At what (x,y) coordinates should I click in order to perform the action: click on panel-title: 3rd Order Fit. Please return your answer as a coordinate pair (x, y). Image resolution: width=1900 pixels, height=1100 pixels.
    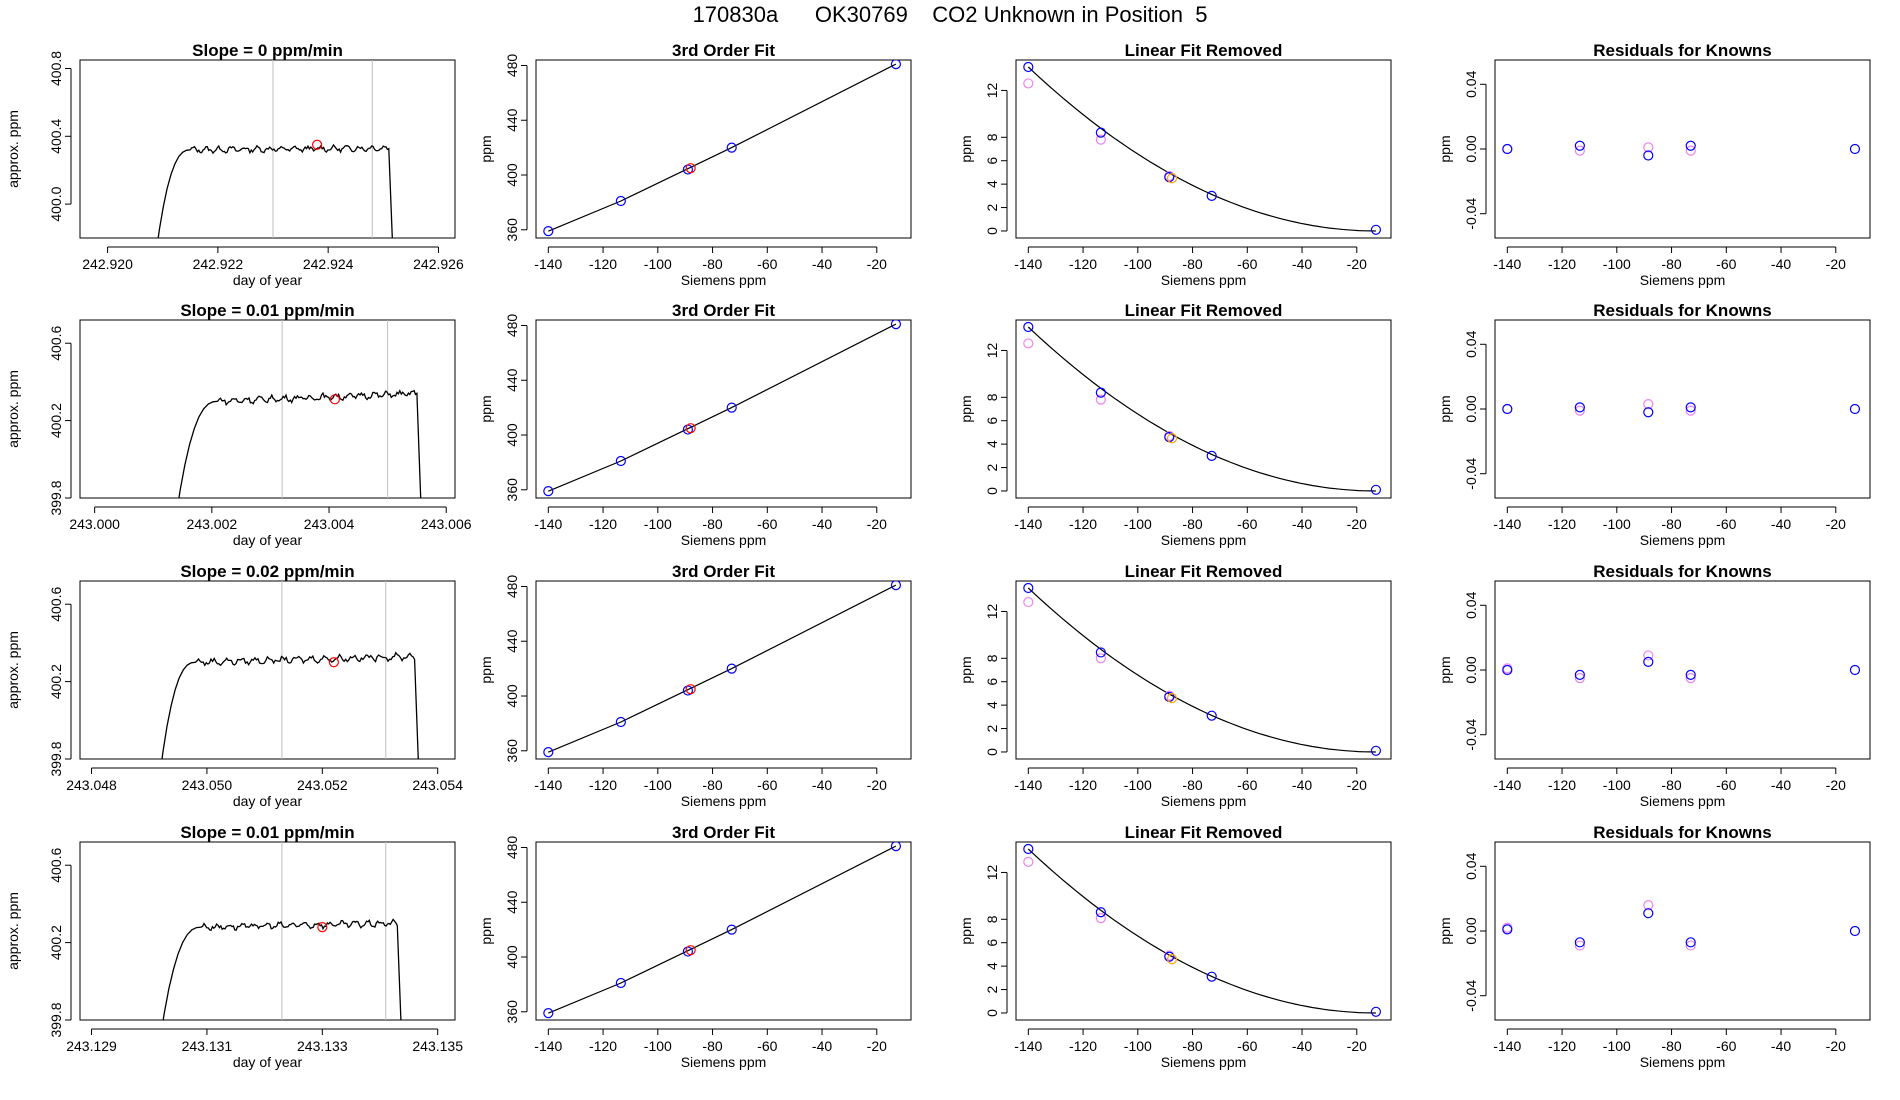
    Looking at the image, I should click on (723, 832).